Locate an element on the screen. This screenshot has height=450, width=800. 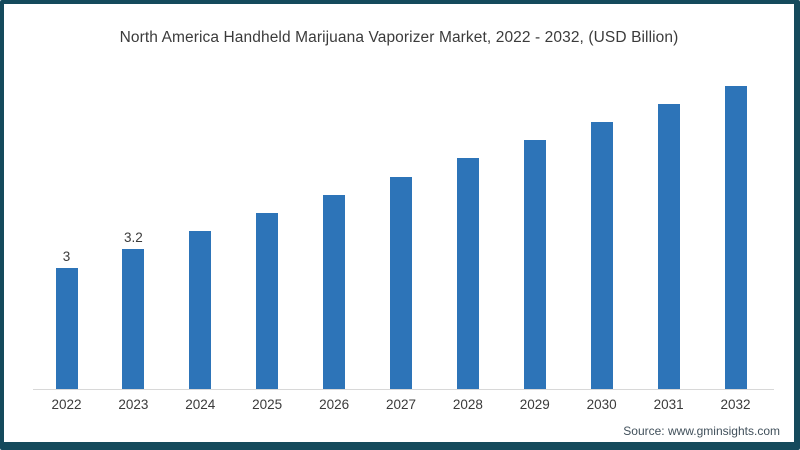
x-tick-label-2028: 2028 is located at coordinates (467, 404).